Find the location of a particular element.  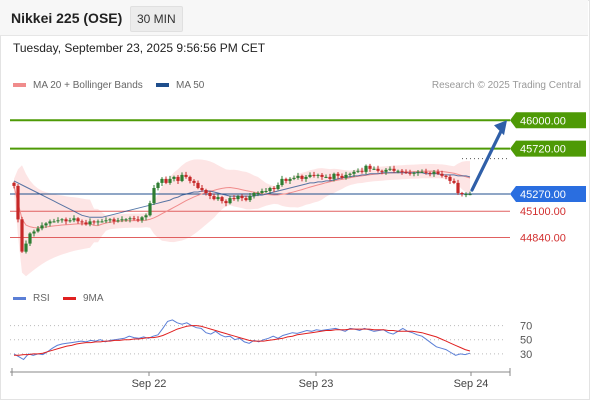

rsi-tick-label: 50 is located at coordinates (526, 341).